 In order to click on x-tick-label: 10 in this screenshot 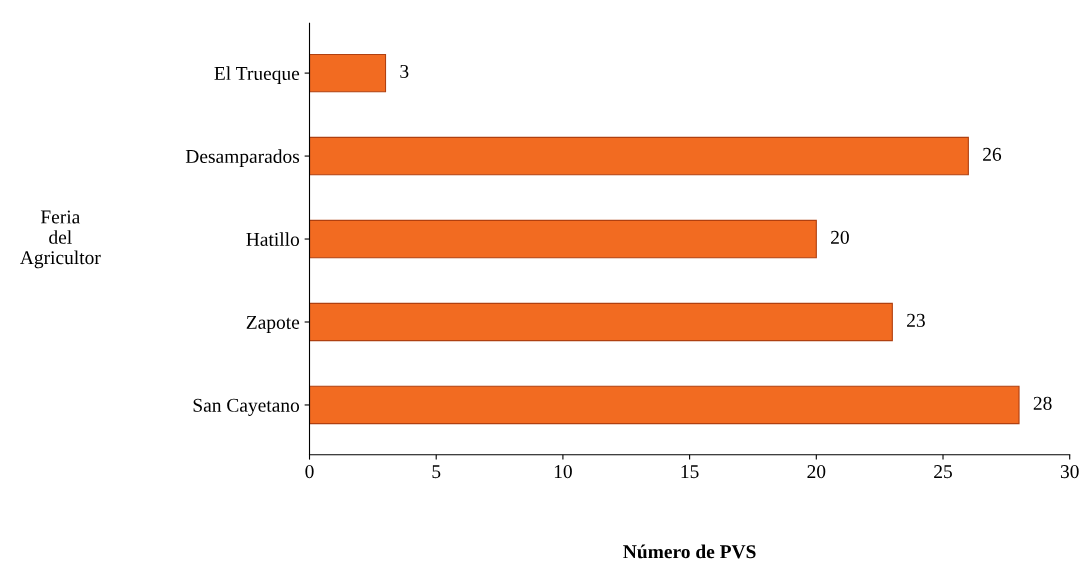, I will do `click(563, 472)`.